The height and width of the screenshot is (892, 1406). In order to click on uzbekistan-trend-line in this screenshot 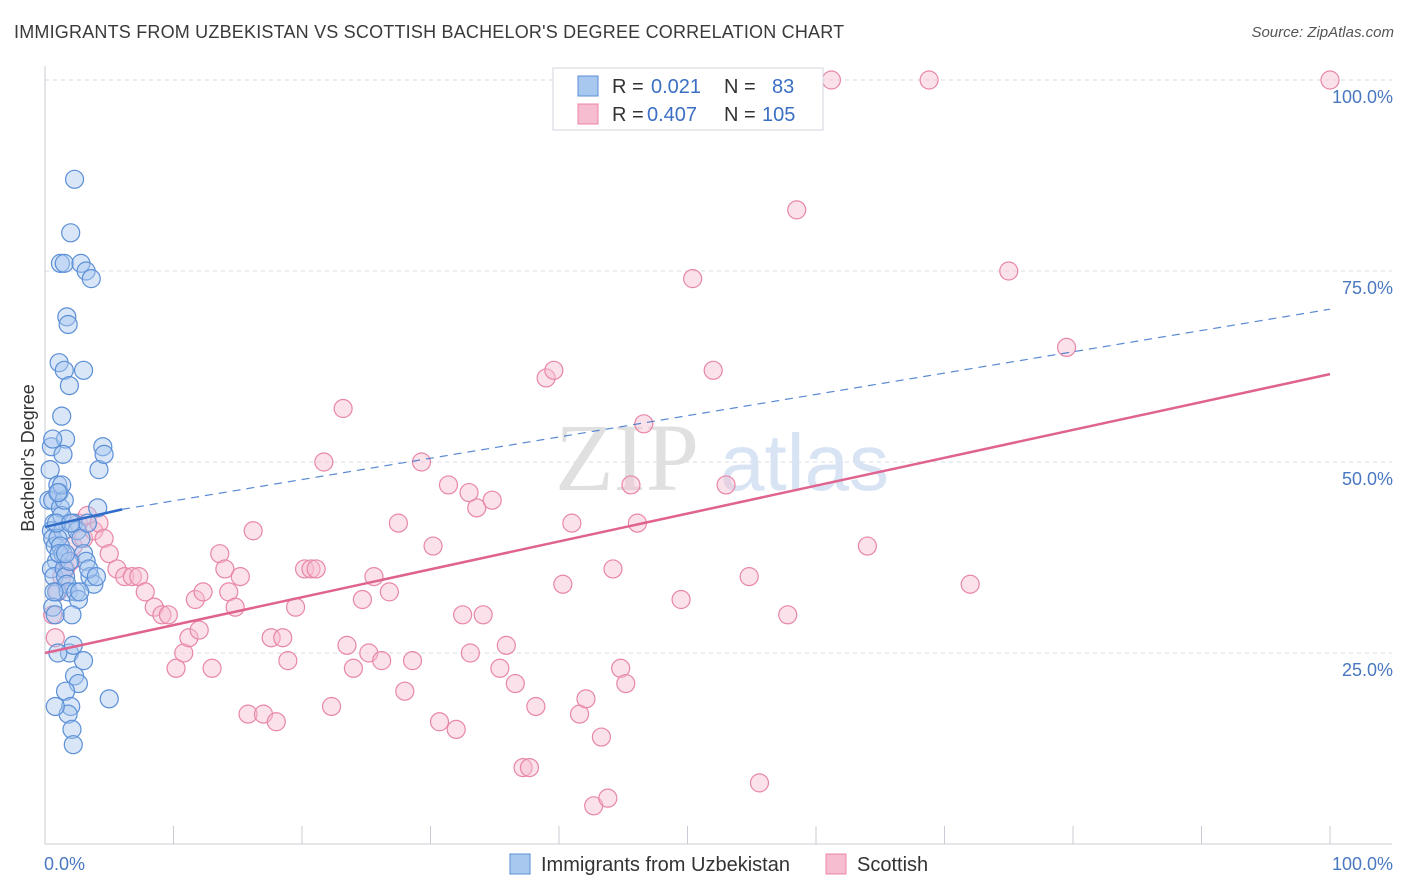, I will do `click(83, 518)`.